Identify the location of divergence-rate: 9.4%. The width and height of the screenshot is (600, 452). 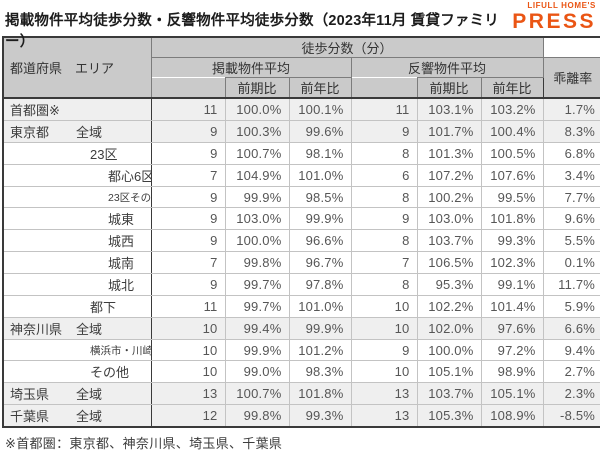
(571, 350).